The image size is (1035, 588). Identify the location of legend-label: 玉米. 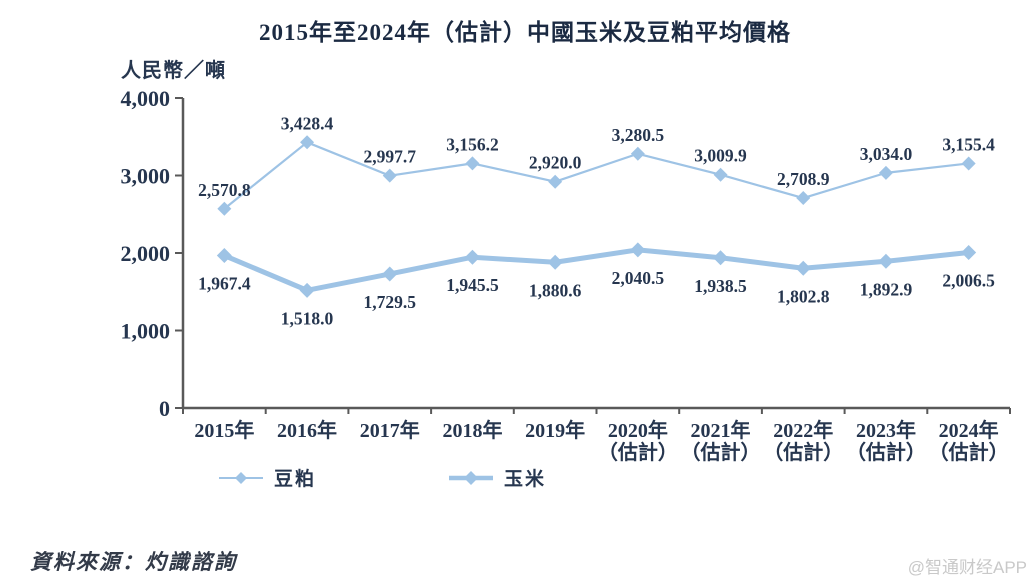
(525, 479).